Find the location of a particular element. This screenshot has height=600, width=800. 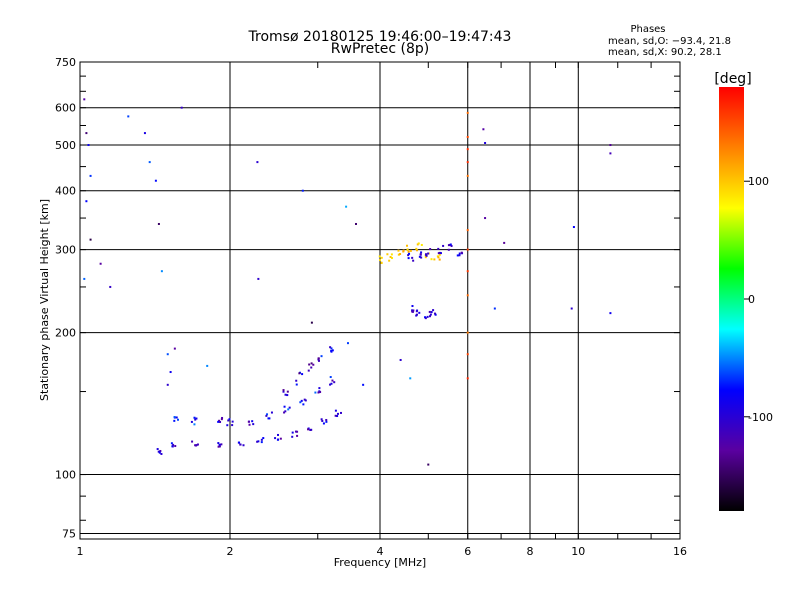

y-tick-label: 100 is located at coordinates (65, 475).